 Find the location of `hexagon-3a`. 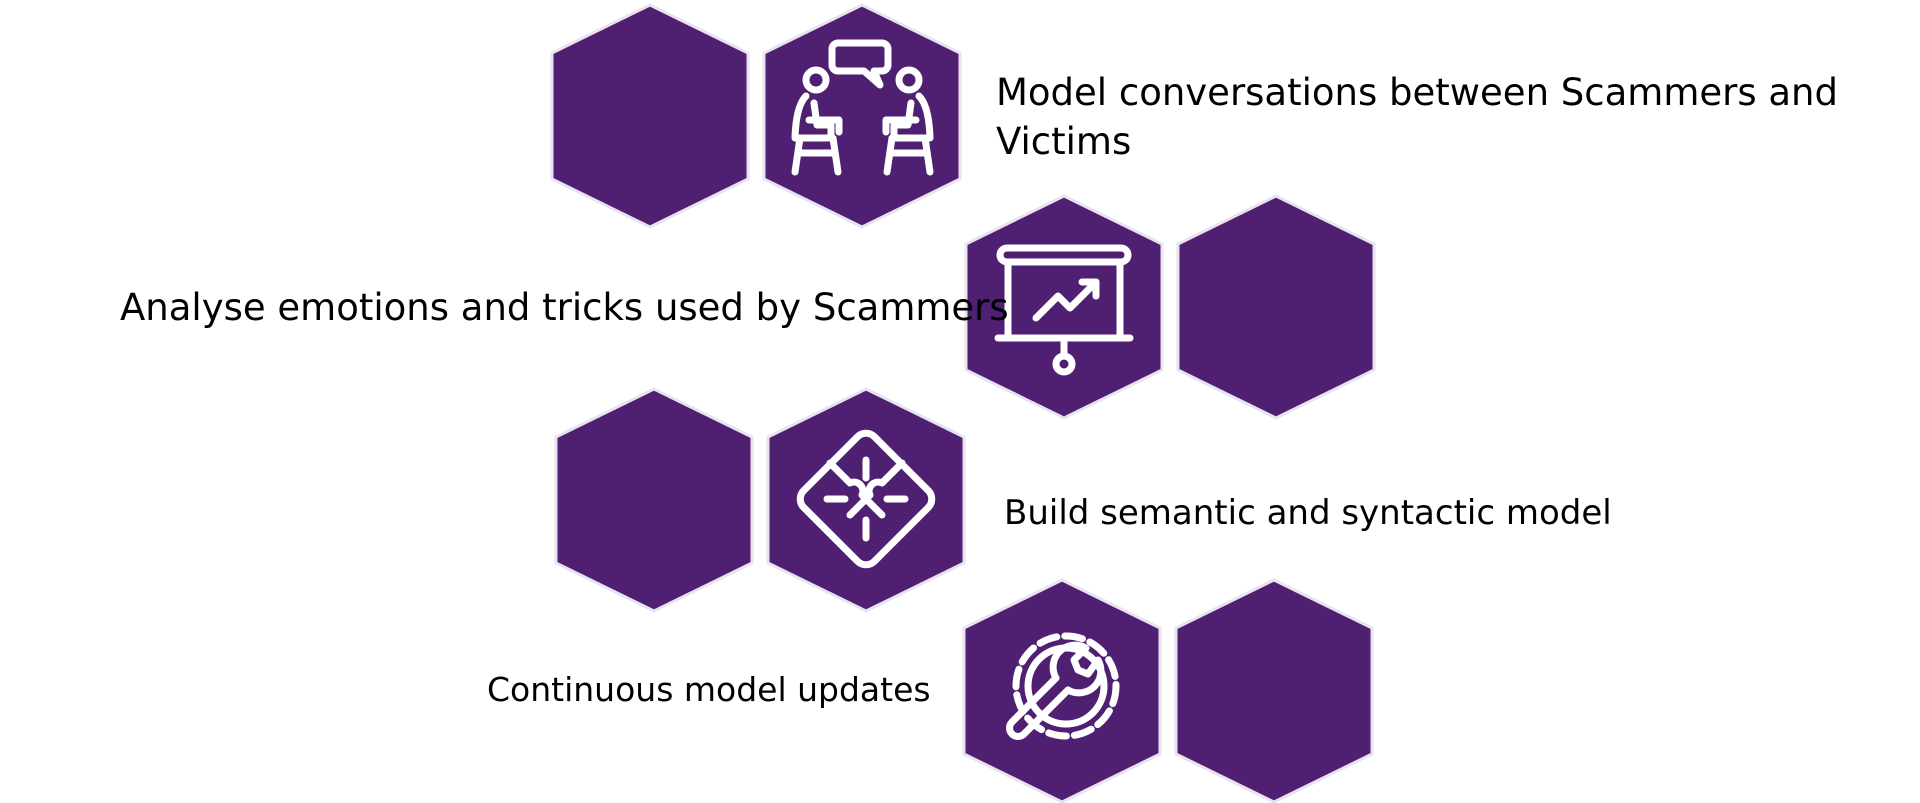

hexagon-3a is located at coordinates (654, 500).